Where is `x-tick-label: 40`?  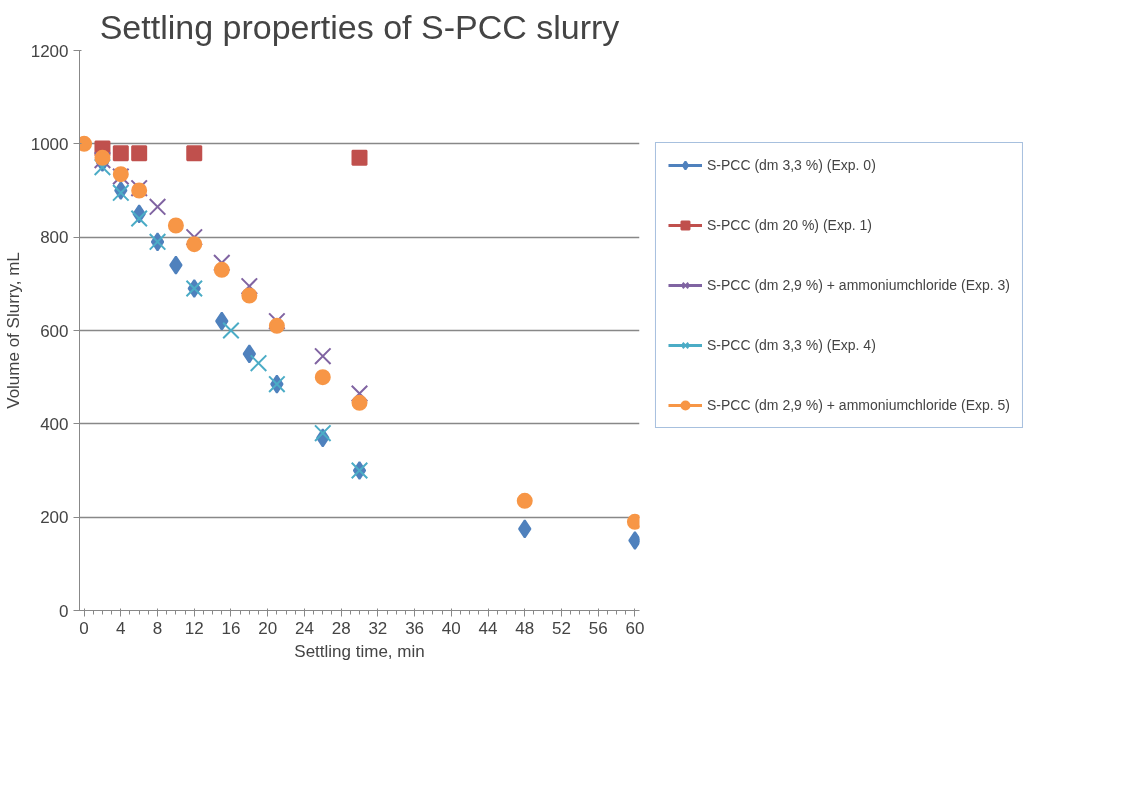 x-tick-label: 40 is located at coordinates (451, 628).